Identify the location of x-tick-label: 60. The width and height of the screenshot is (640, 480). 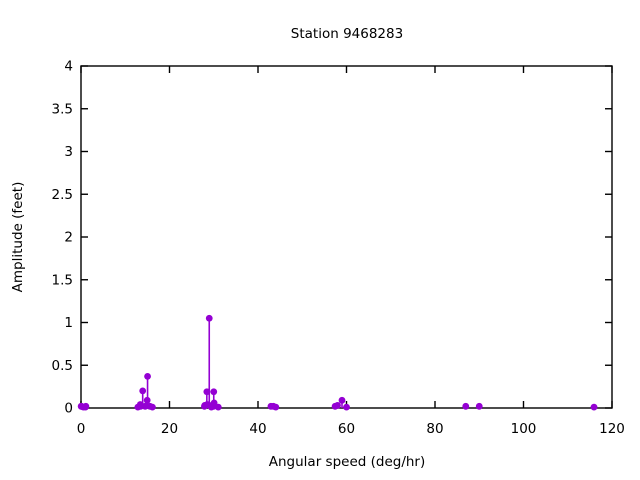
(346, 429).